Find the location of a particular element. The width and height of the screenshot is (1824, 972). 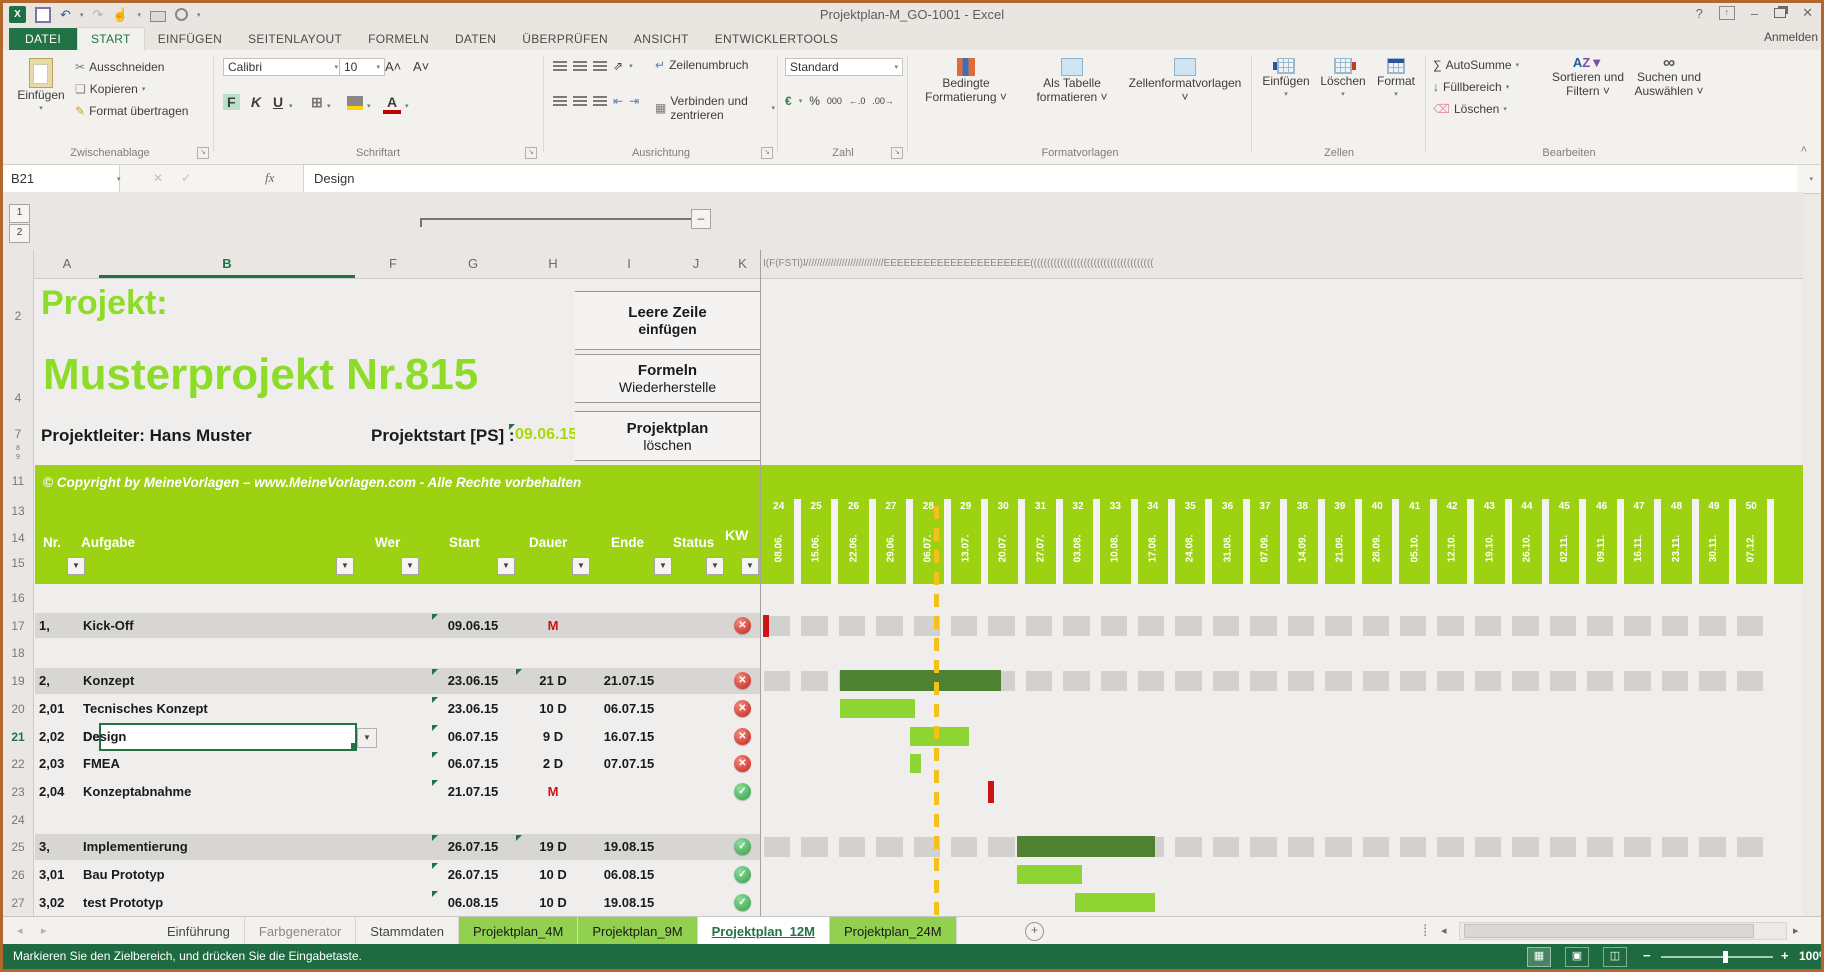

merge-center-button: ▦ Verbinden und zentrieren ▾ is located at coordinates (715, 108).